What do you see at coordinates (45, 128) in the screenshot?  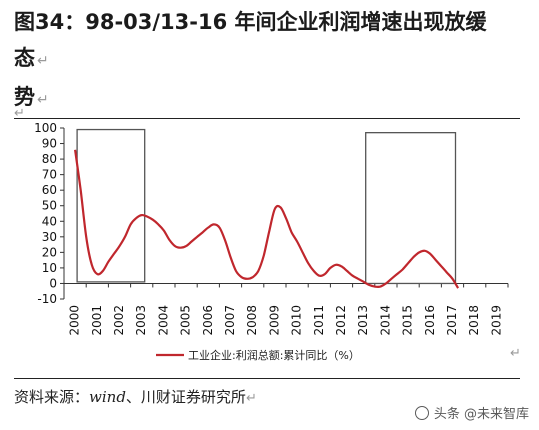 I see `y-tick-label: 100` at bounding box center [45, 128].